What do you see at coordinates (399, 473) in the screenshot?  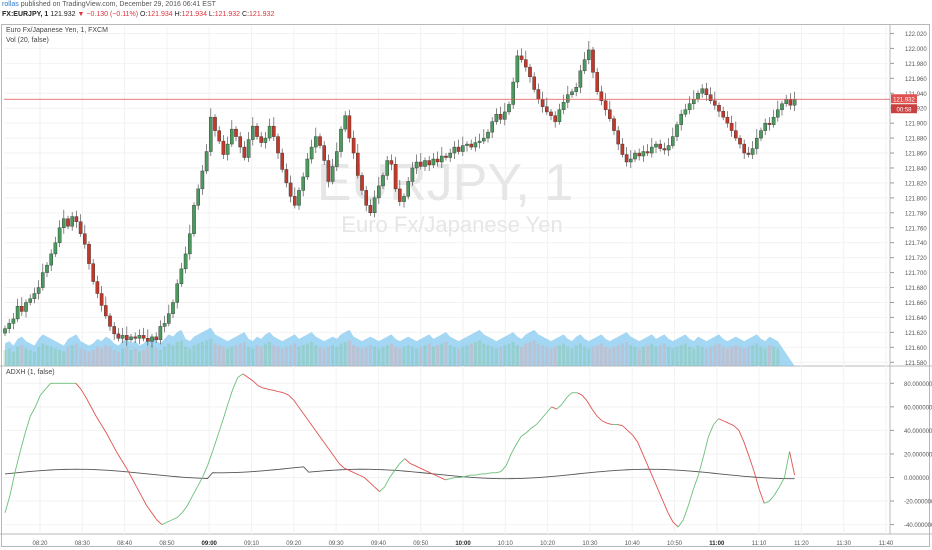 I see `adx-baseline` at bounding box center [399, 473].